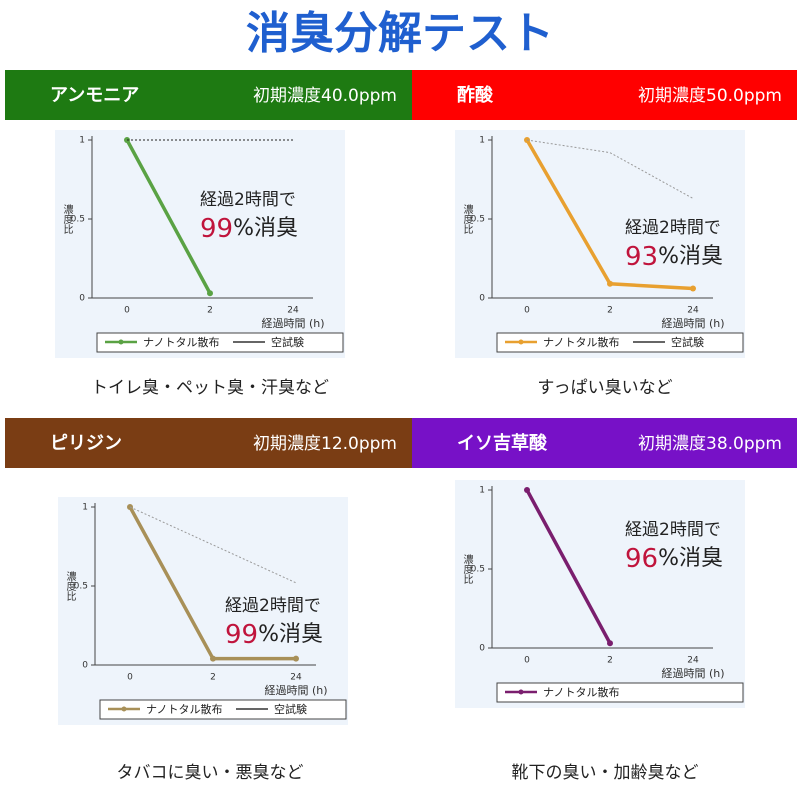  Describe the element at coordinates (475, 95) in the screenshot. I see `header-title: 酢酸` at that location.